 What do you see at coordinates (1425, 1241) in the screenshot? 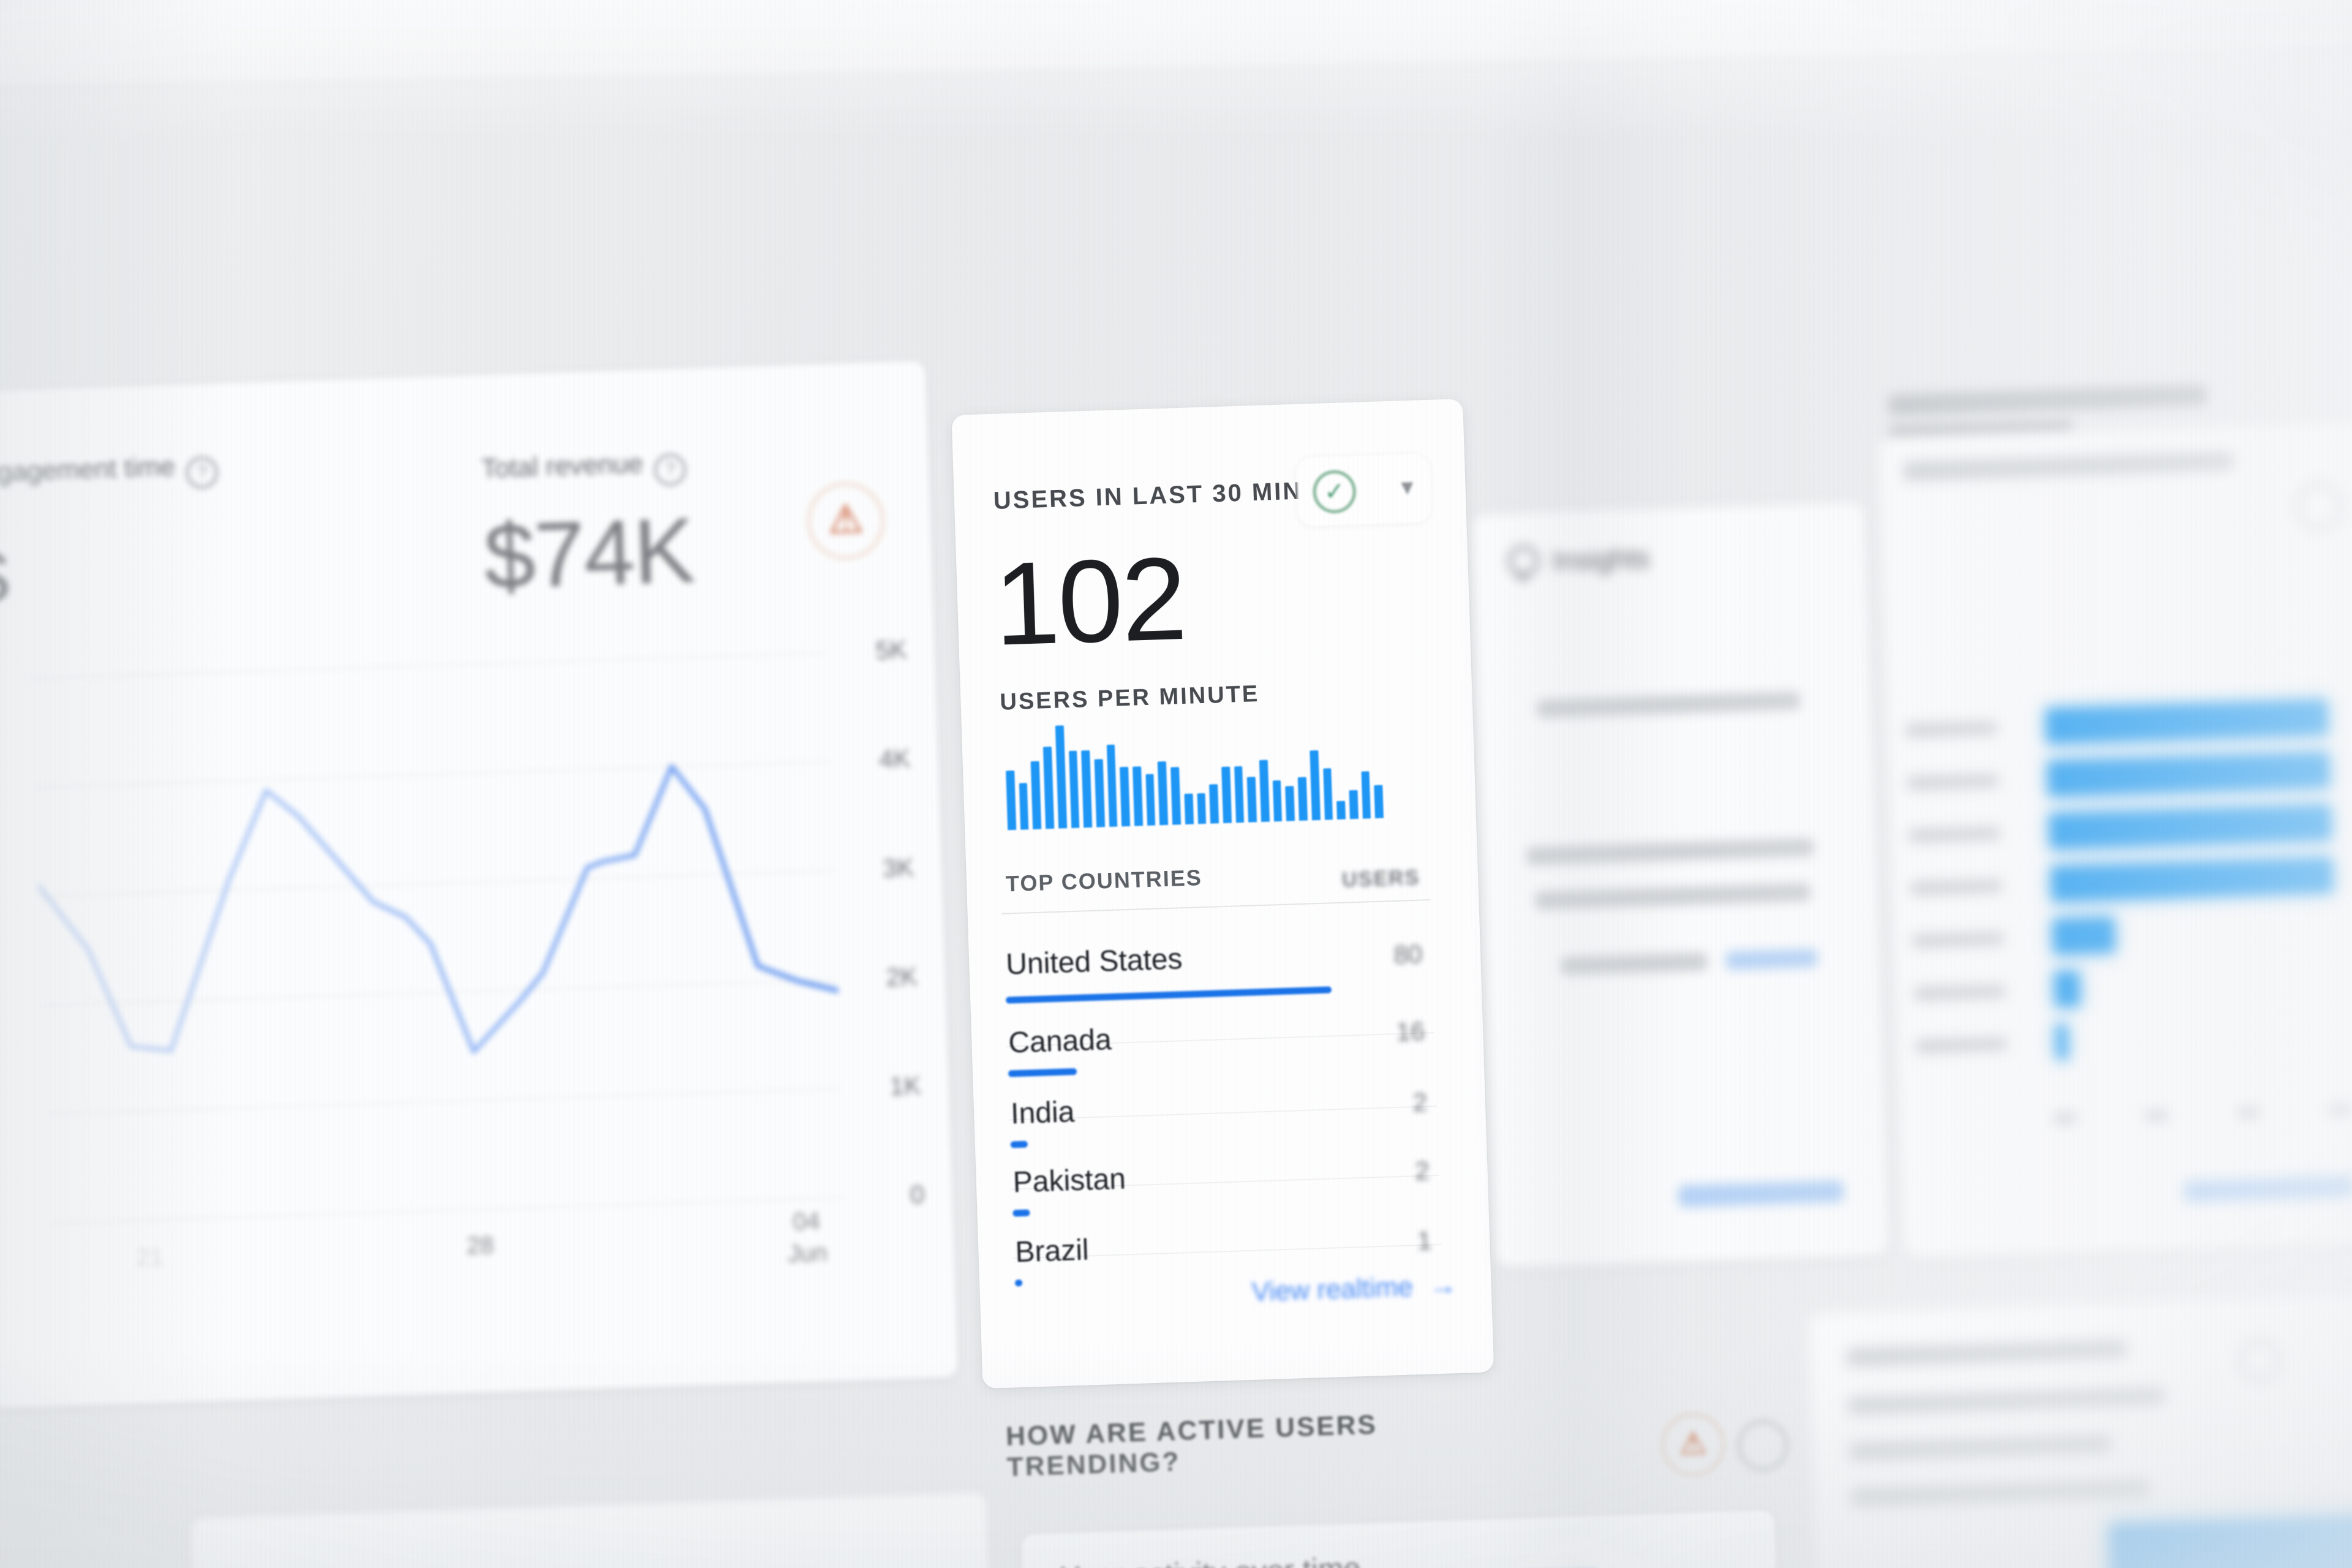
I see `country-users: 1` at bounding box center [1425, 1241].